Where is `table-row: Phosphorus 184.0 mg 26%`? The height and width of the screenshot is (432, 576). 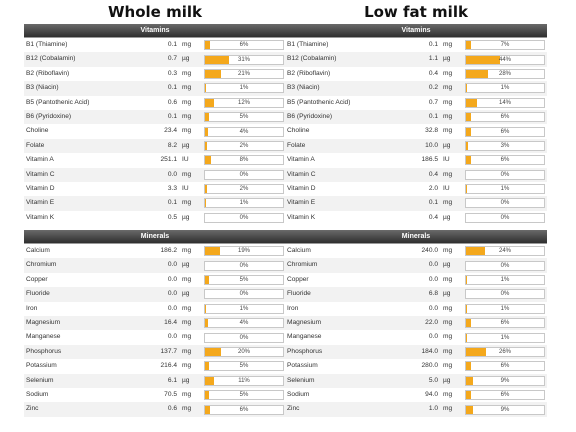
table-row: Phosphorus 184.0 mg 26% is located at coordinates (416, 352).